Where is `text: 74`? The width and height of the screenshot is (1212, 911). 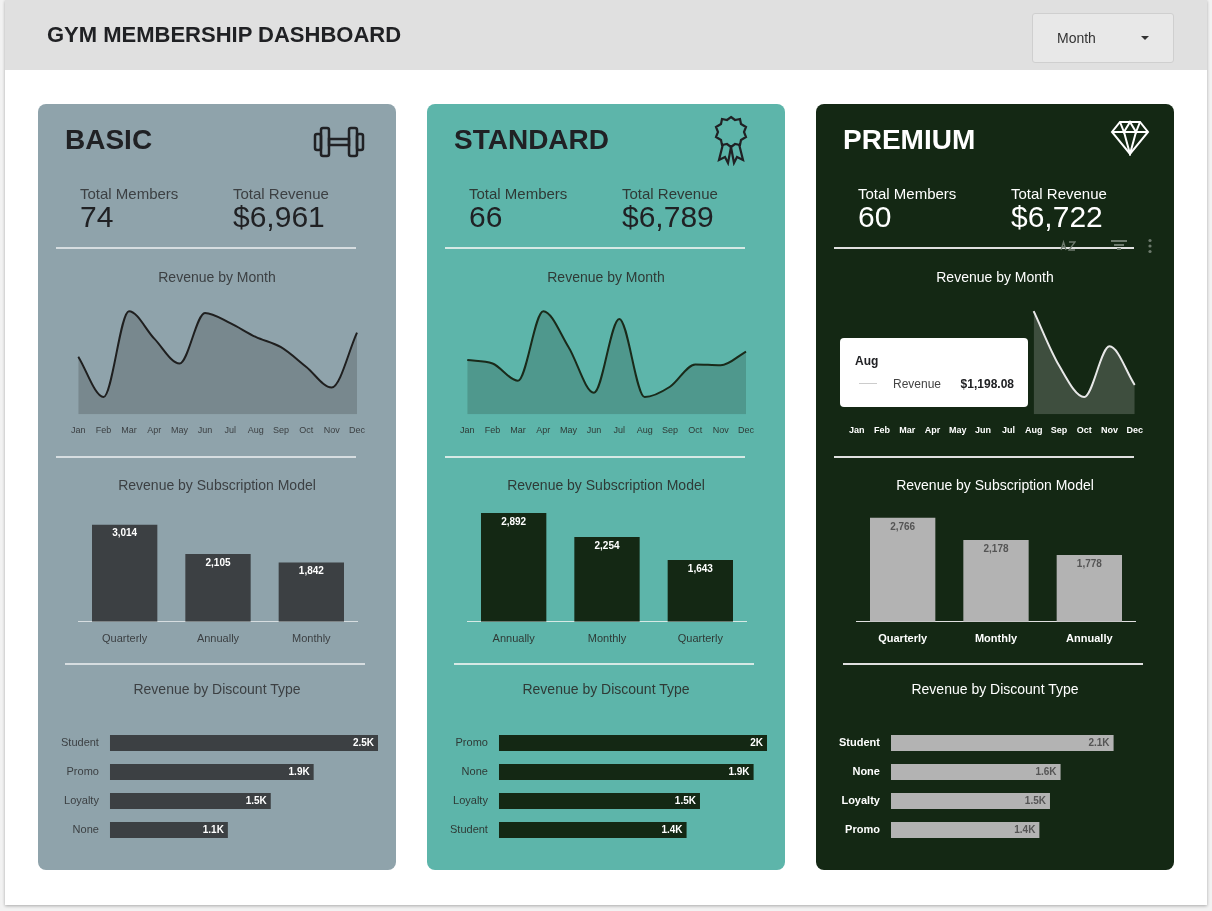
text: 74 is located at coordinates (97, 217).